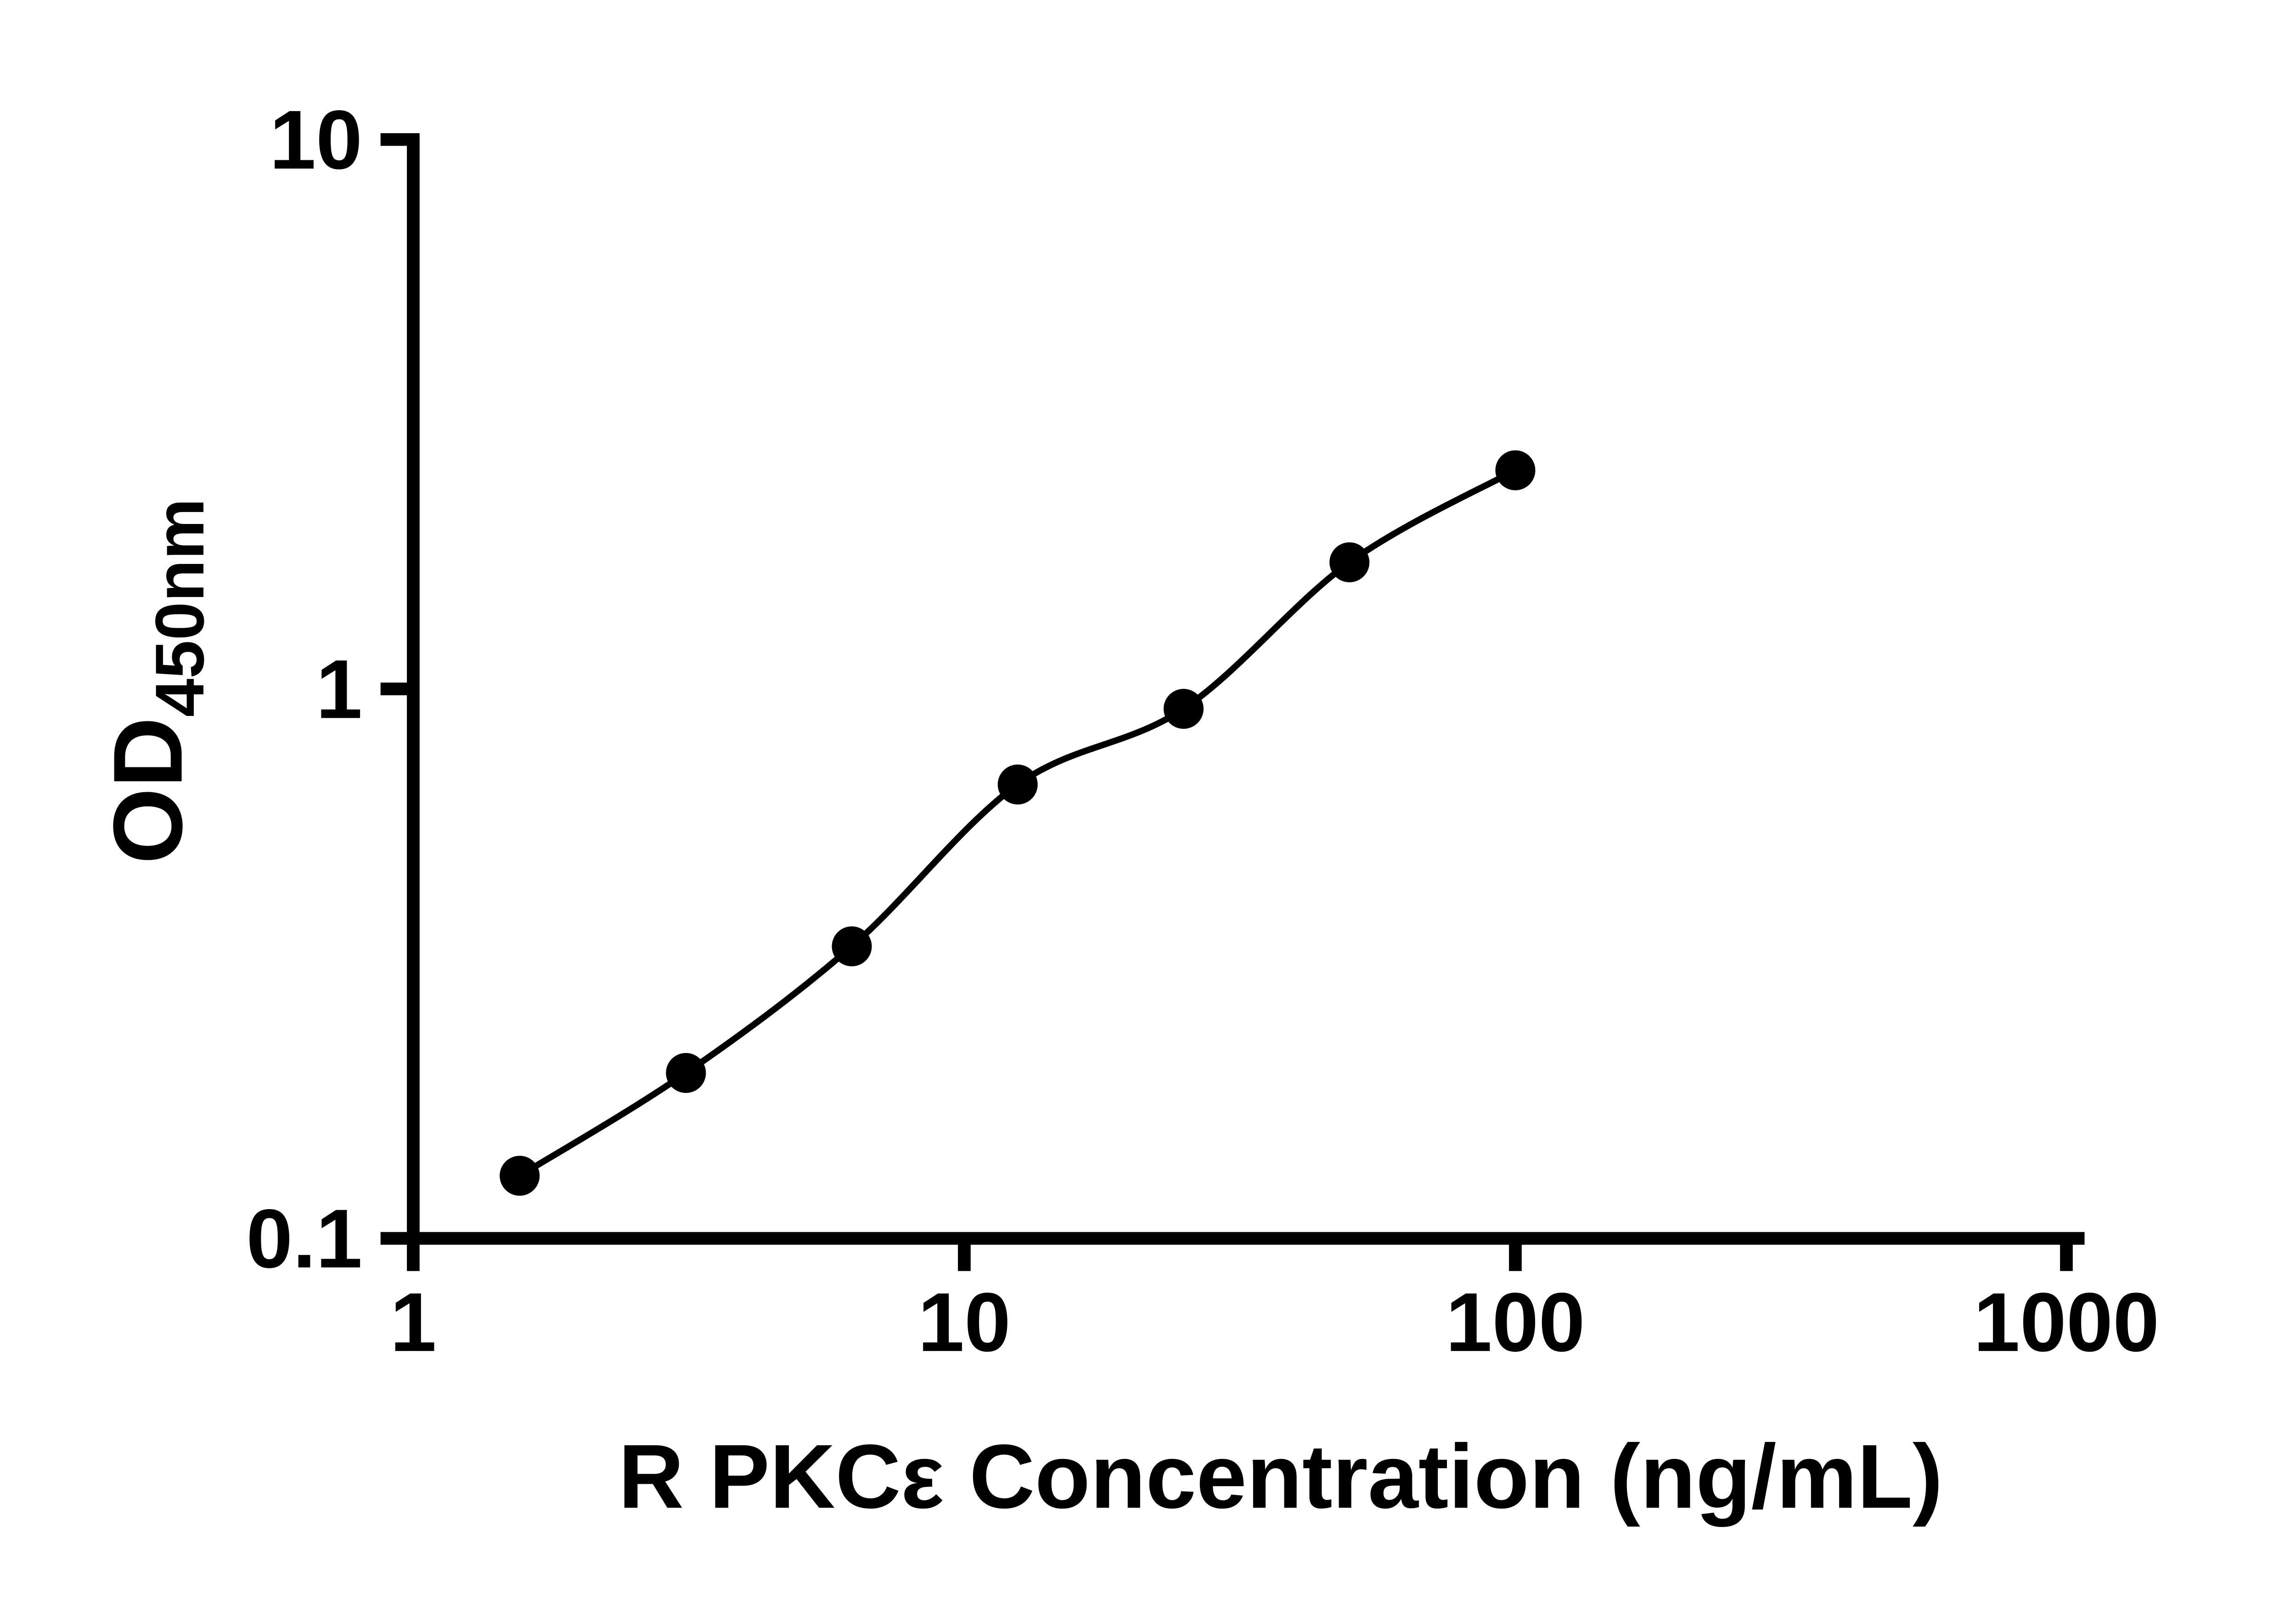 The height and width of the screenshot is (1622, 2296). Describe the element at coordinates (1281, 1476) in the screenshot. I see `x-axis-title: R PKCε Concentration (ng/mL)` at that location.